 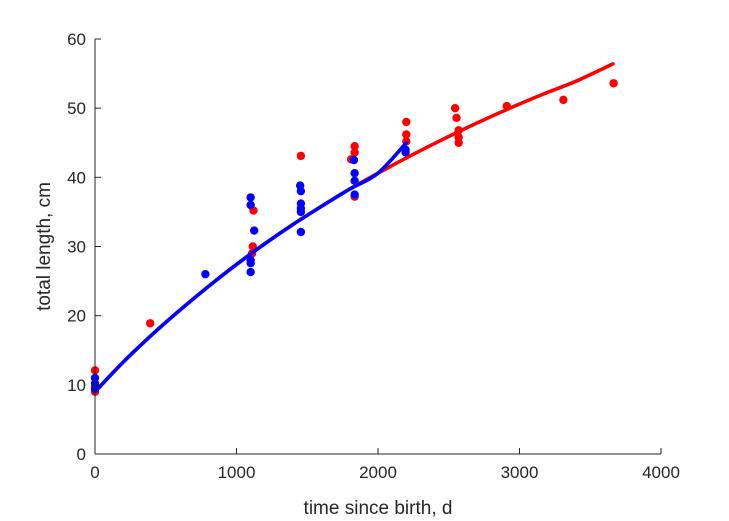 I want to click on y-tick-label: 60, so click(x=76, y=39).